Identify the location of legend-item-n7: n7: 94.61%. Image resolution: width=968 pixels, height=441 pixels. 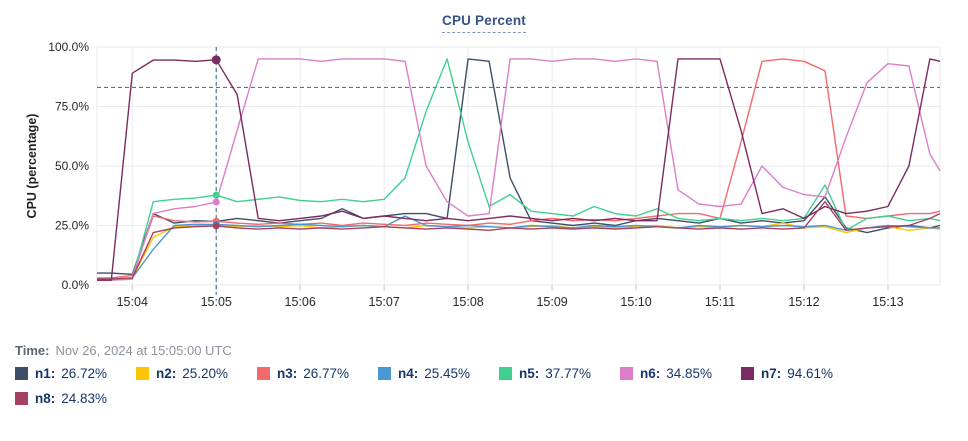
(801, 373).